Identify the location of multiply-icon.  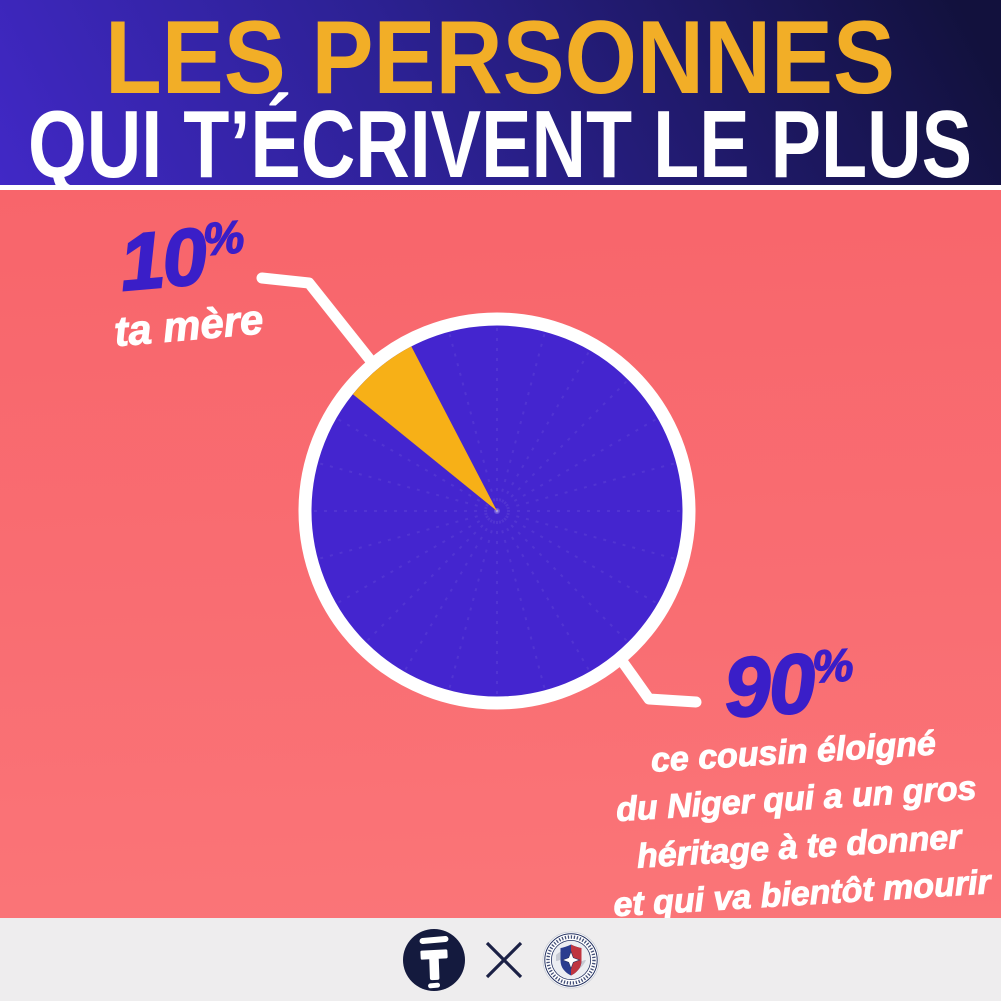
(503, 959).